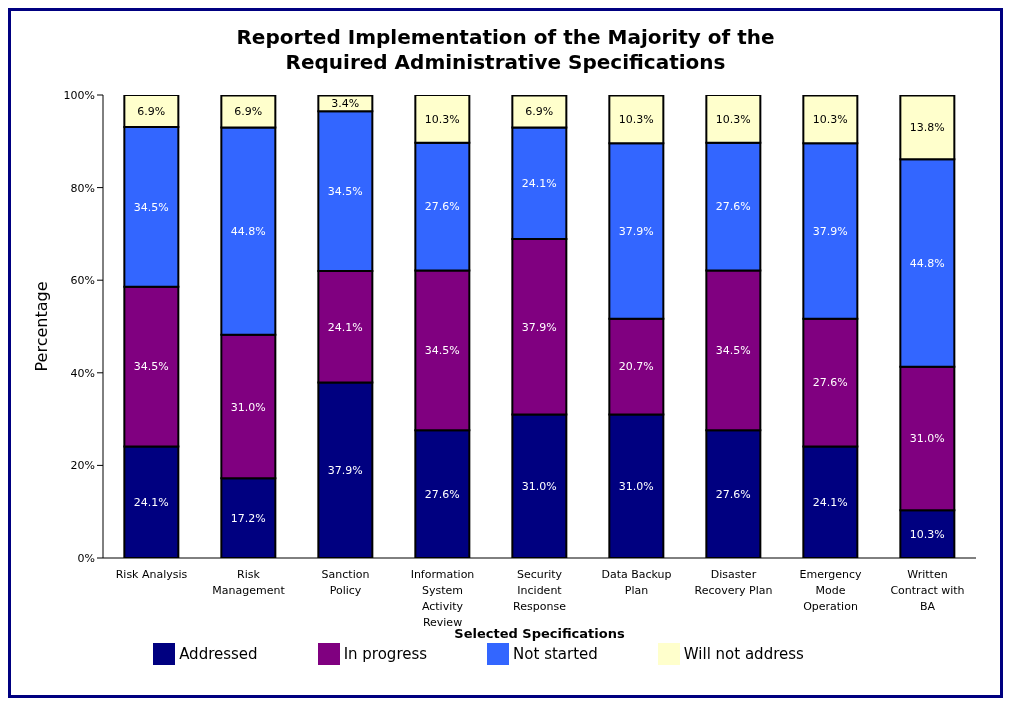 This screenshot has height=704, width=1015. What do you see at coordinates (636, 582) in the screenshot?
I see `x-tick-label: Data Backup Plan` at bounding box center [636, 582].